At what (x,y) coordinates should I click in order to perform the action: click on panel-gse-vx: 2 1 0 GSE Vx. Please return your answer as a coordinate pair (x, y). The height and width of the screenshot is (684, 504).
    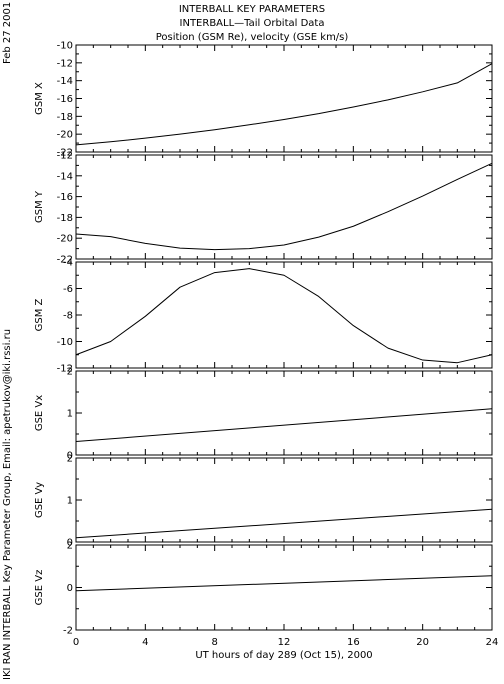
    Looking at the image, I should click on (263, 414).